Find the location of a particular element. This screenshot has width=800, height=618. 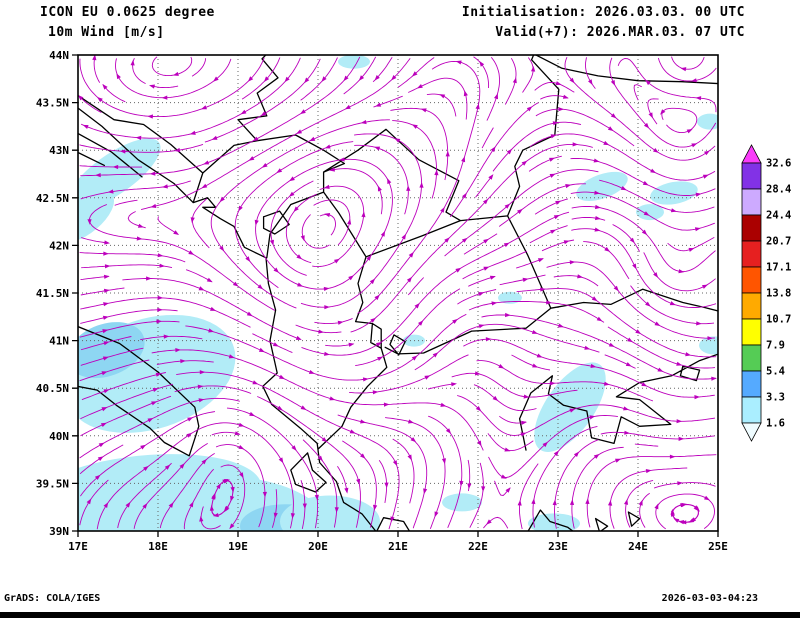

valid-time: Valid(+7): 2026.MAR.03. 07 UTC is located at coordinates (620, 32).